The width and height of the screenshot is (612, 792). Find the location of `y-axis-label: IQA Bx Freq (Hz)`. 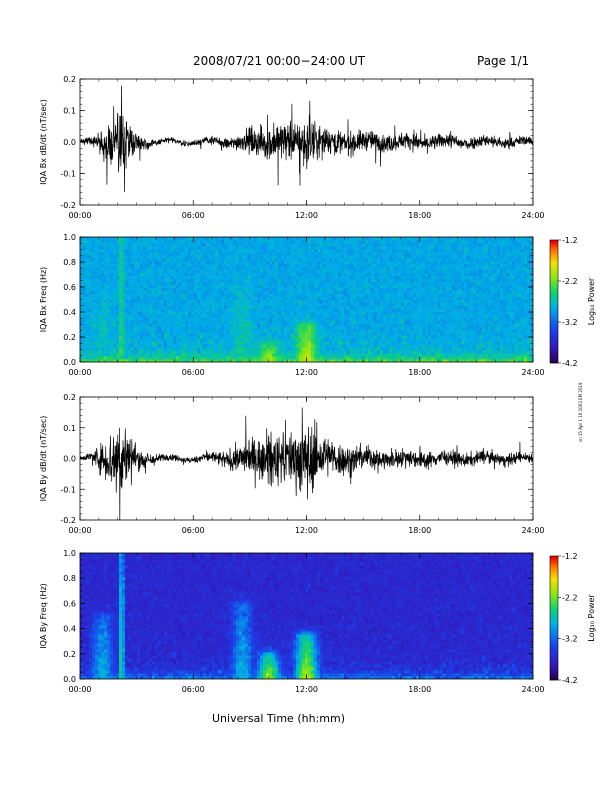

y-axis-label: IQA Bx Freq (Hz) is located at coordinates (43, 300).